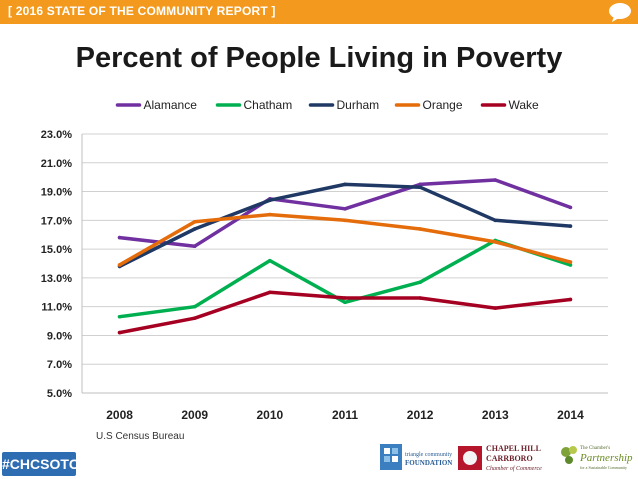  What do you see at coordinates (603, 467) in the screenshot?
I see `partner-logo-line-3: for a Sustainable Community` at bounding box center [603, 467].